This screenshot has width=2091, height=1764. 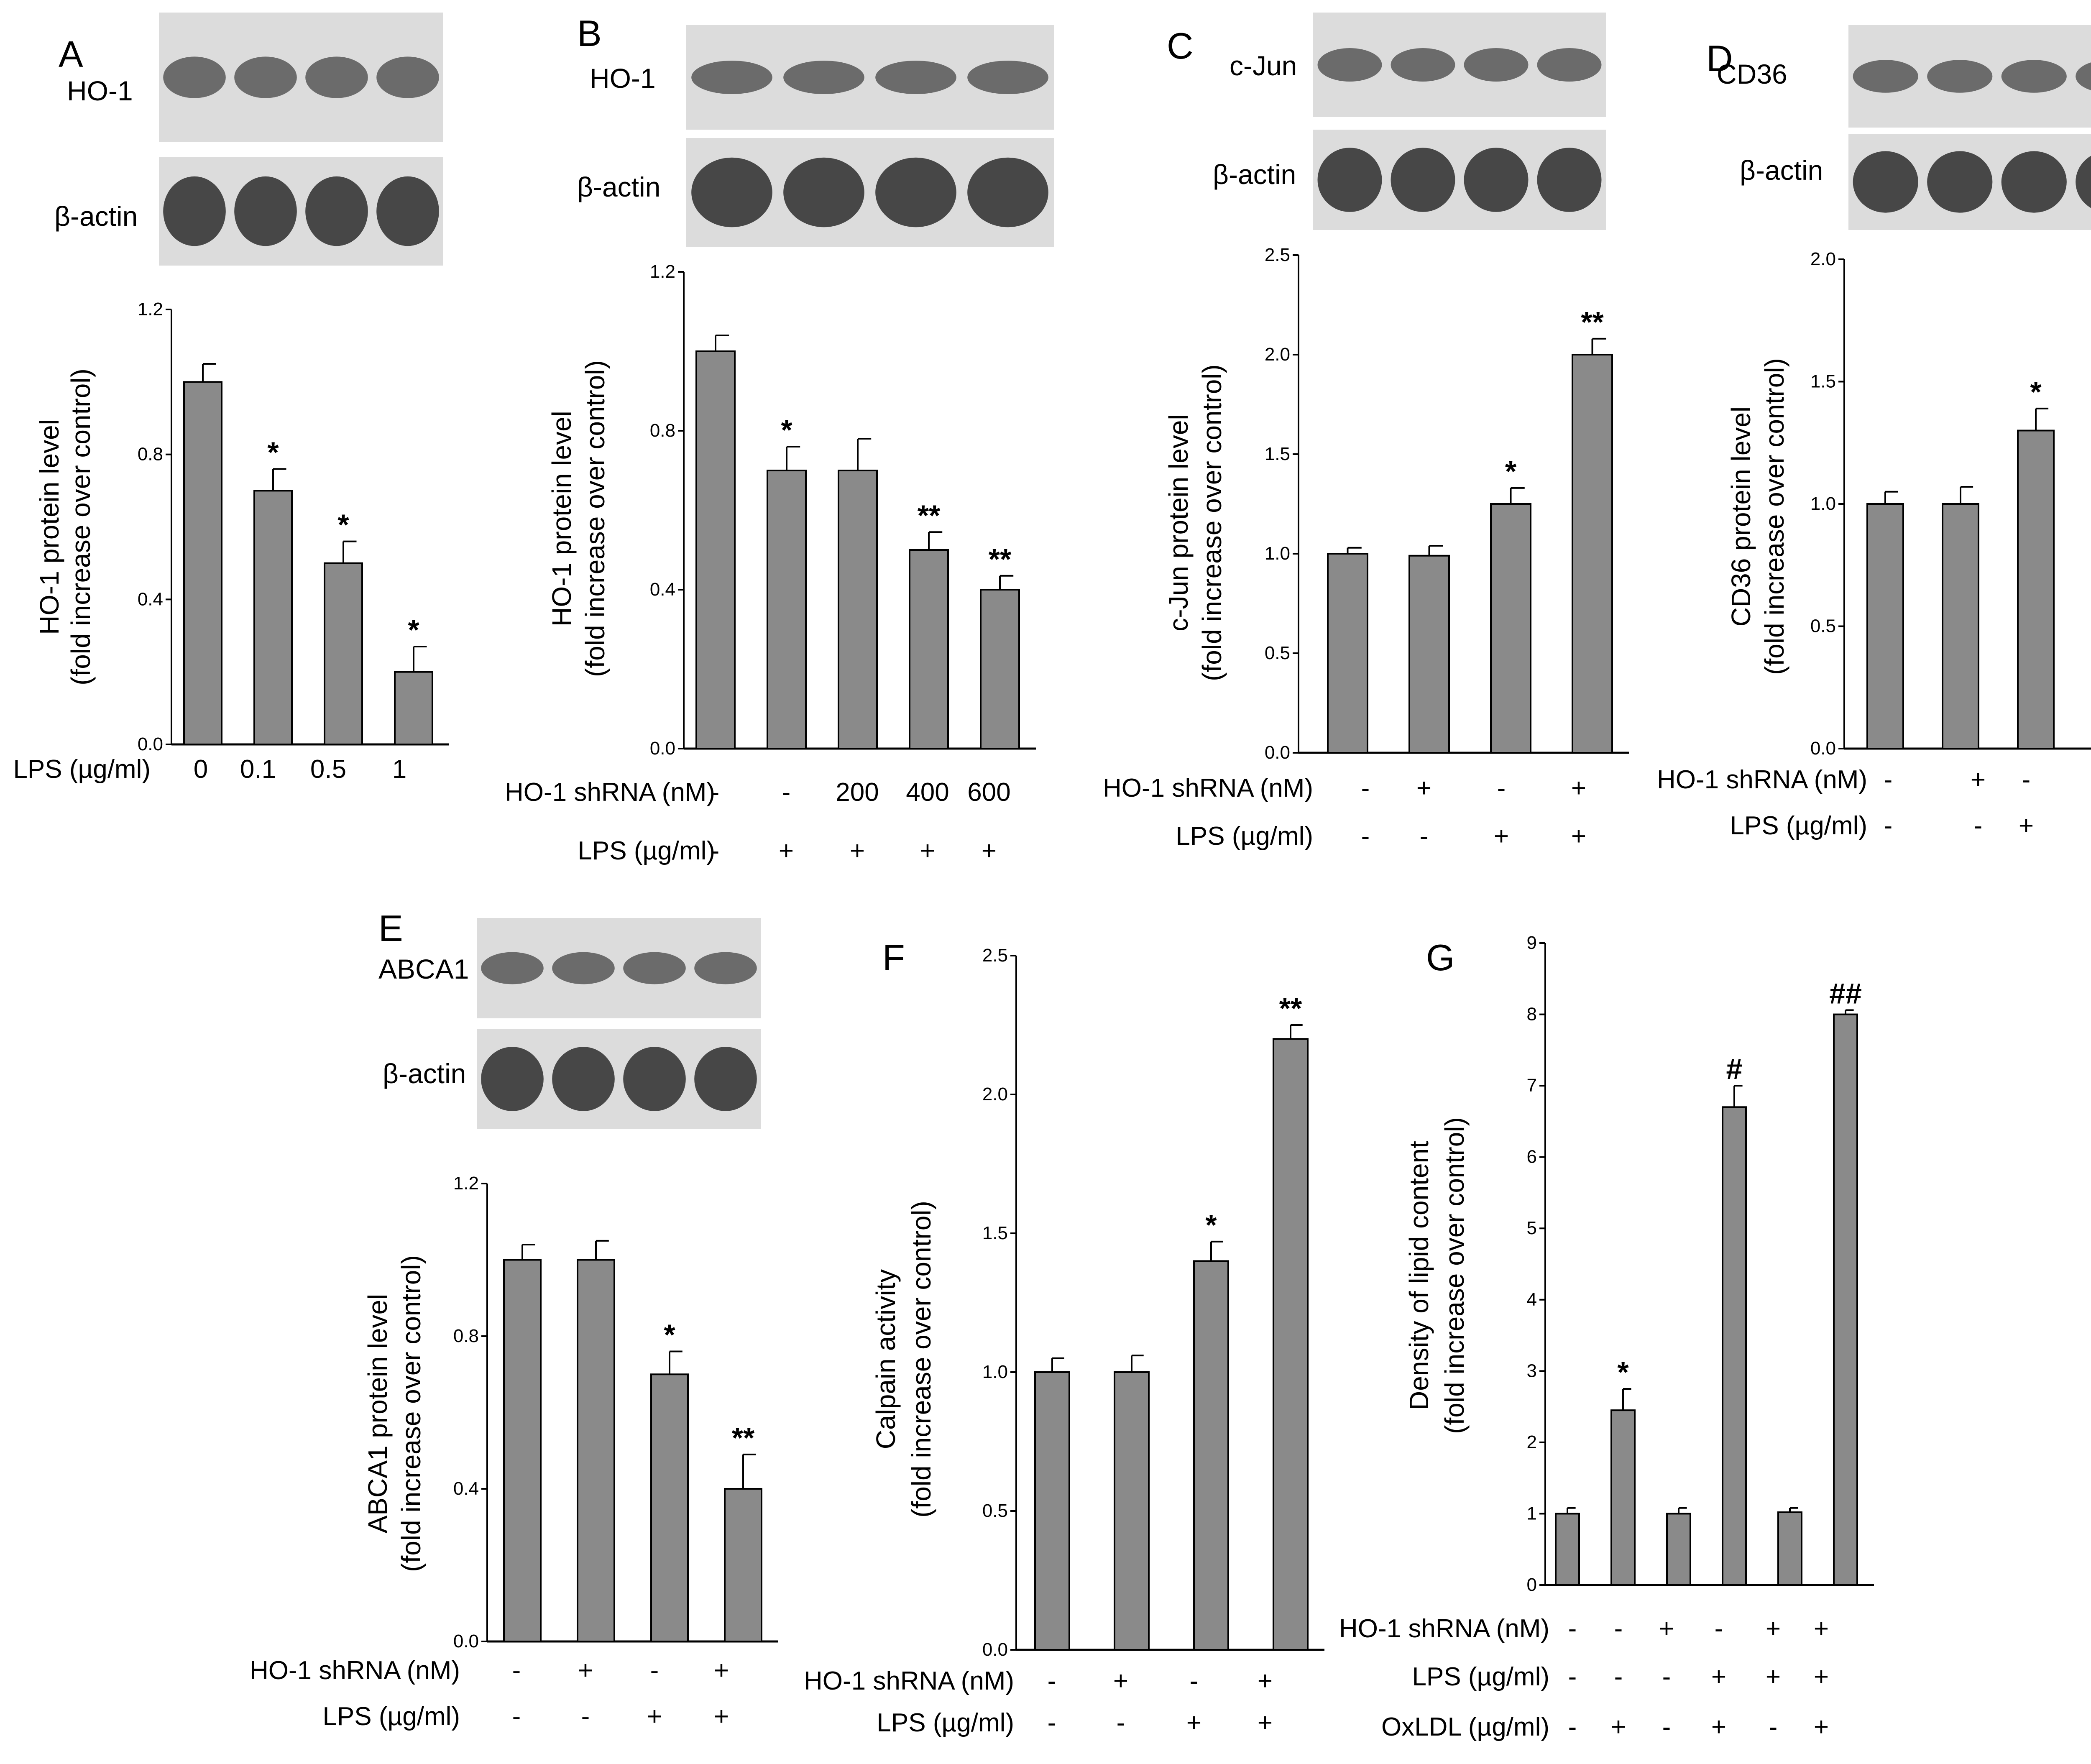 I want to click on blot-label-a-0: HO-1, so click(x=100, y=90).